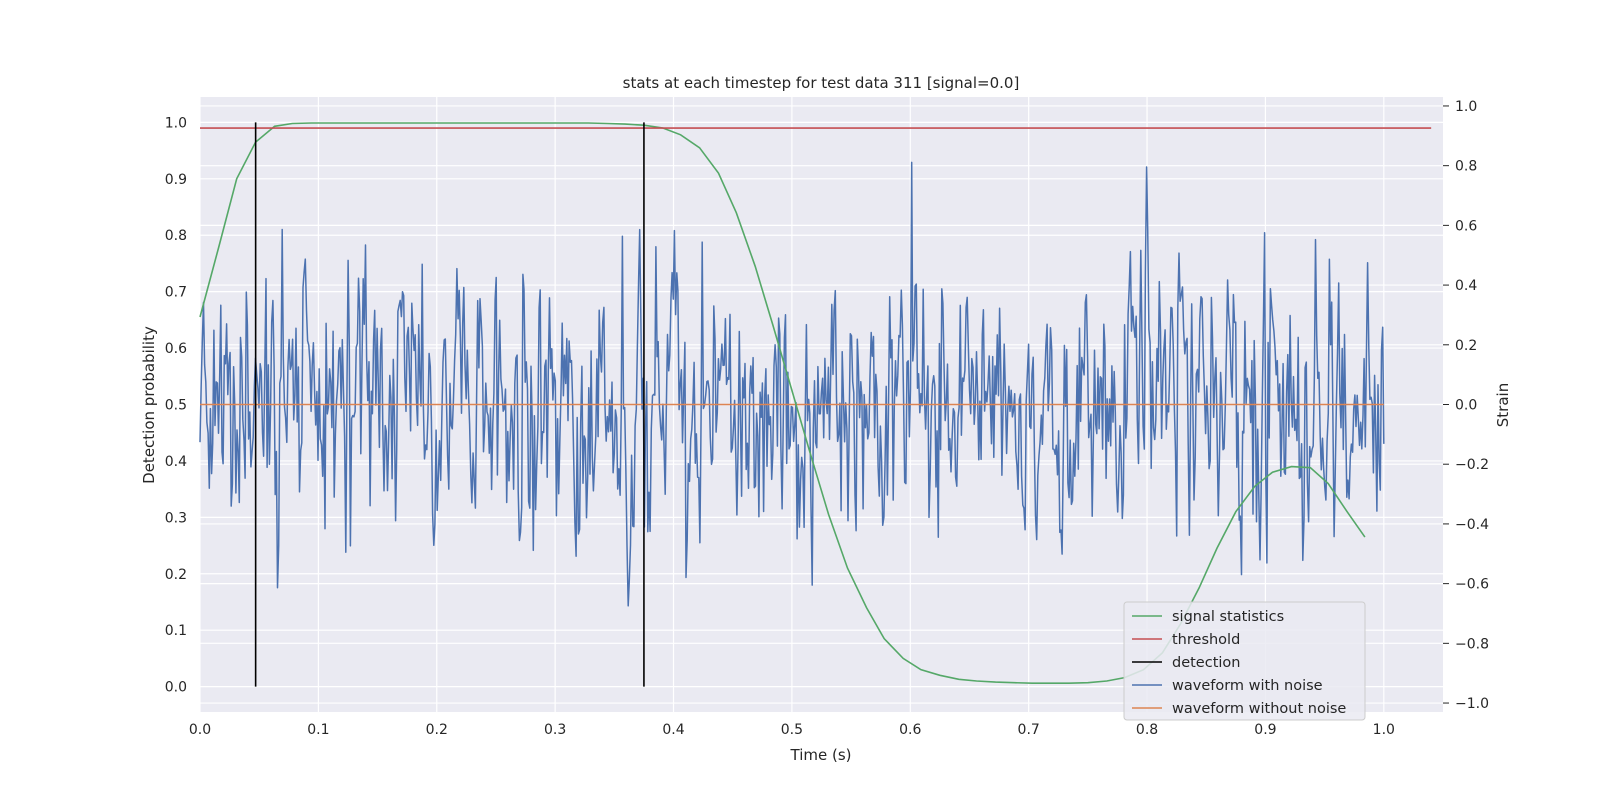  Describe the element at coordinates (176, 688) in the screenshot. I see `y-left-tick-label: 0.0` at that location.